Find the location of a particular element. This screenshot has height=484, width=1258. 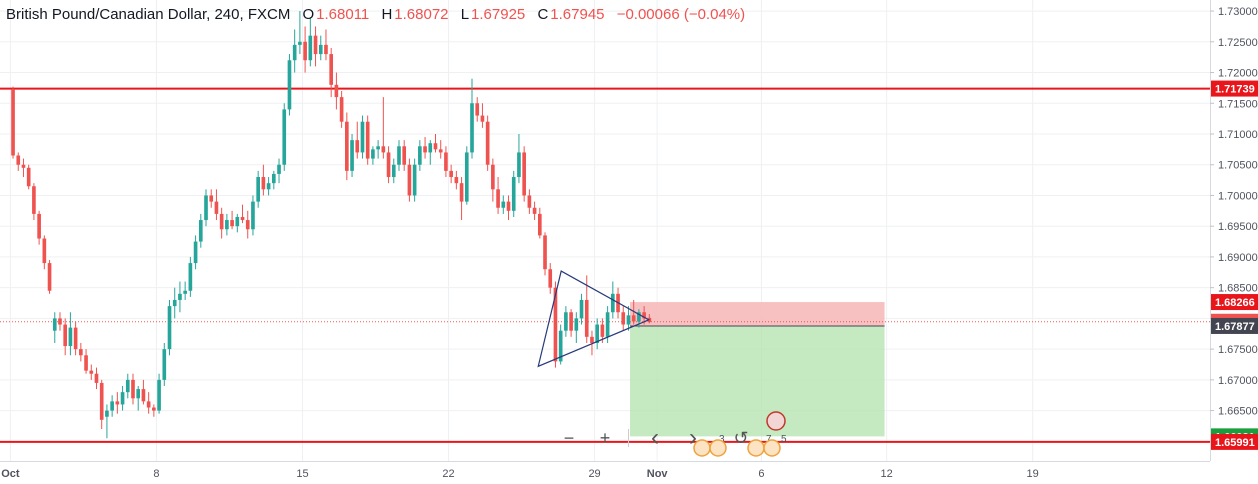

position-tool is located at coordinates (757, 369).